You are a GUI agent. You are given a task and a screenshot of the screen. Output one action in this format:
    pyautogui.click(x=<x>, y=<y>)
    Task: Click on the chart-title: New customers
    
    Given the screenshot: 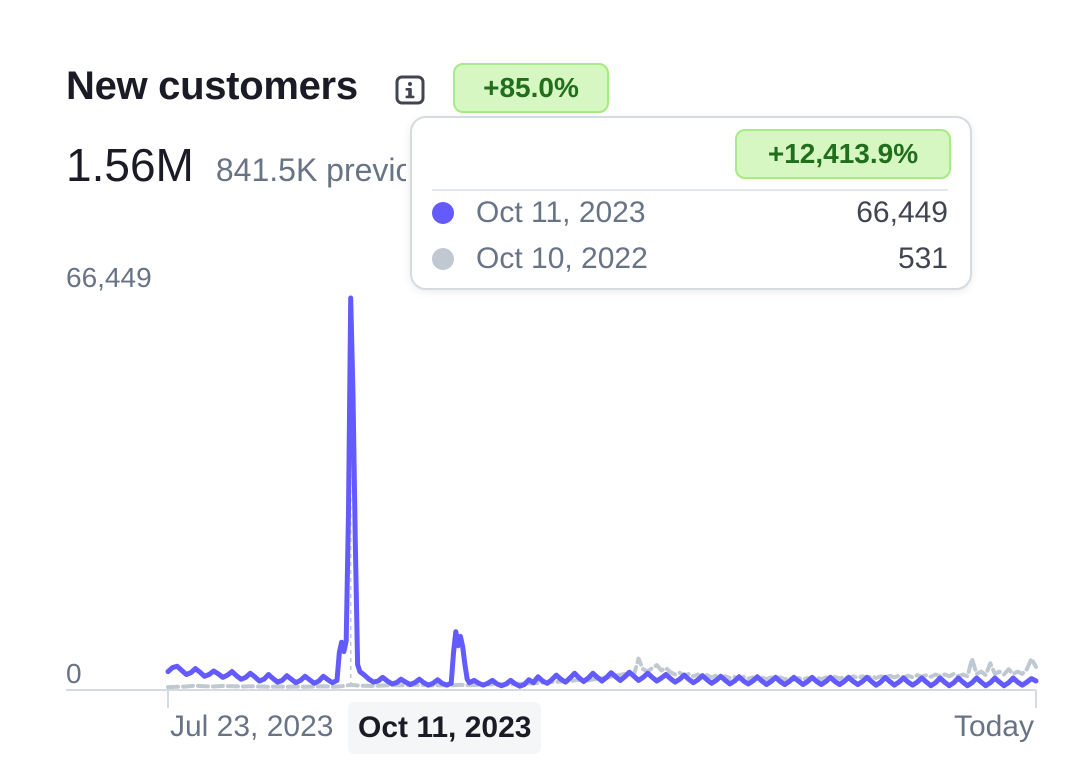 What is the action you would take?
    pyautogui.click(x=212, y=86)
    